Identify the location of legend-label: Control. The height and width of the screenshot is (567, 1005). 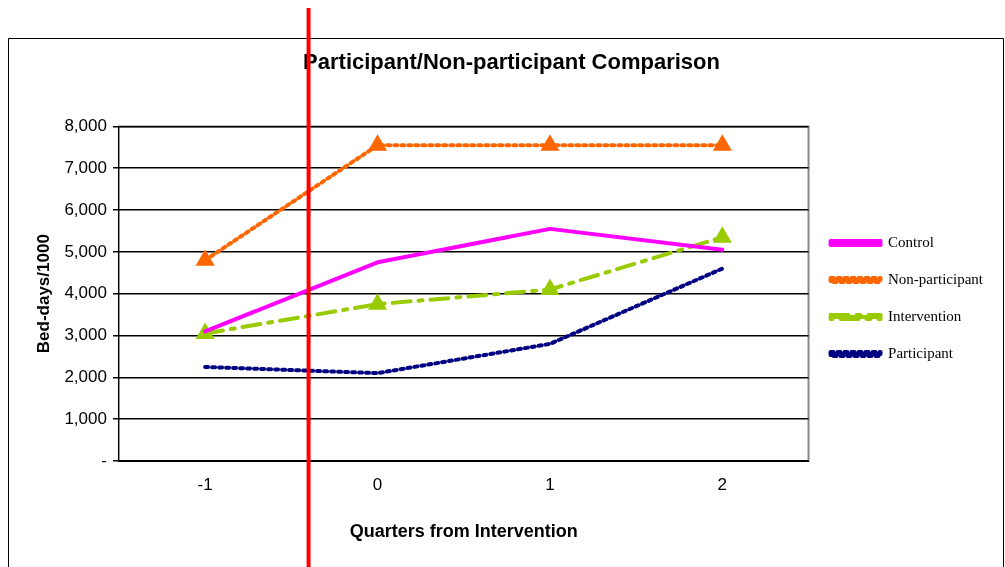
(911, 241).